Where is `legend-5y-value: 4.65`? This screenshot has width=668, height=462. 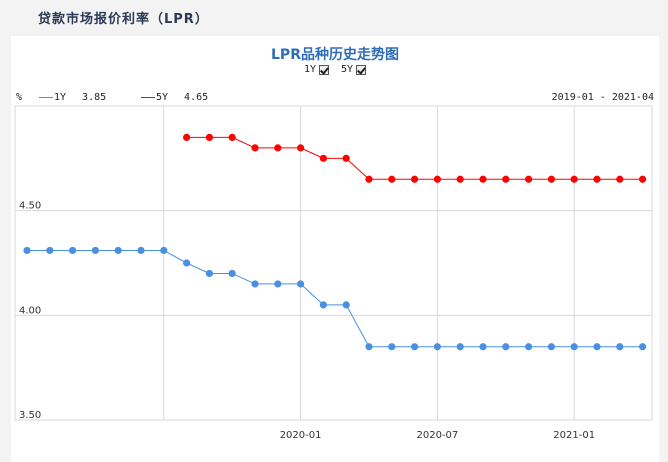
legend-5y-value: 4.65 is located at coordinates (196, 97).